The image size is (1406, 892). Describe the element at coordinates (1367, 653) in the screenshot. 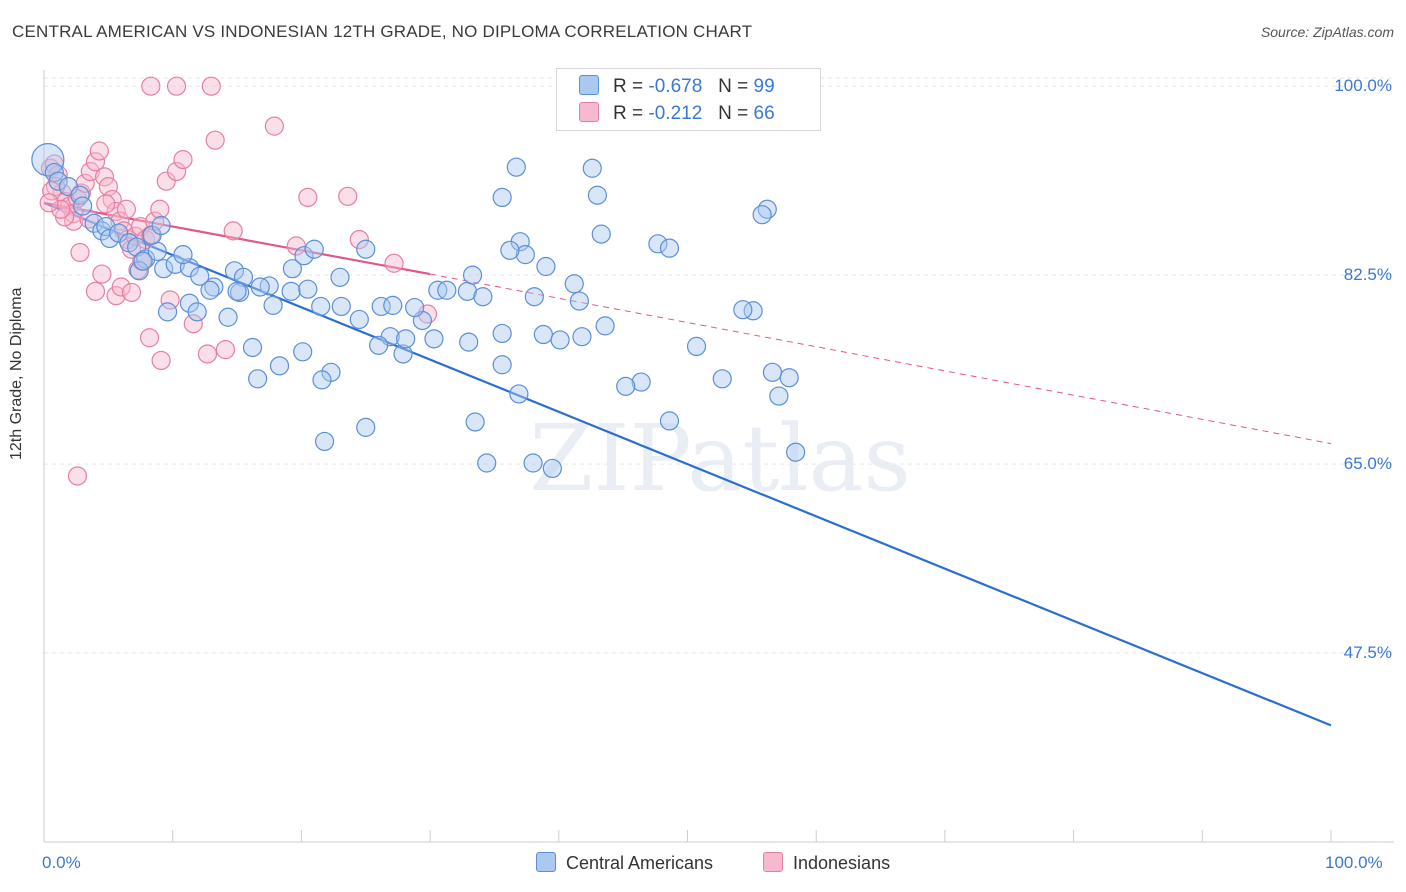

I see `y-tick-label: 47.5%` at that location.